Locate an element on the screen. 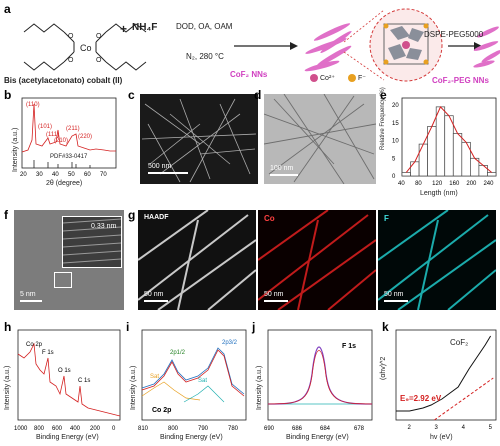 The height and width of the screenshot is (446, 500). tauc-xtick: 2 is located at coordinates (410, 428).